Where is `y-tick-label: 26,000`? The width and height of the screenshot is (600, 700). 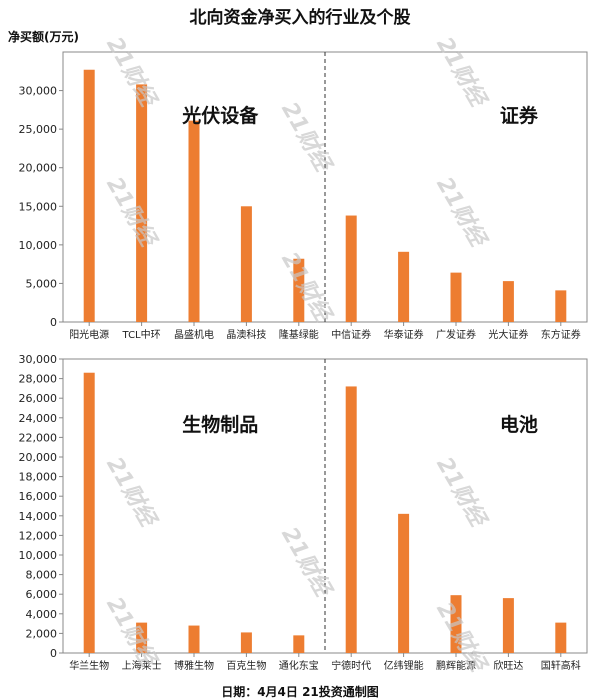
y-tick-label: 26,000 is located at coordinates (38, 398).